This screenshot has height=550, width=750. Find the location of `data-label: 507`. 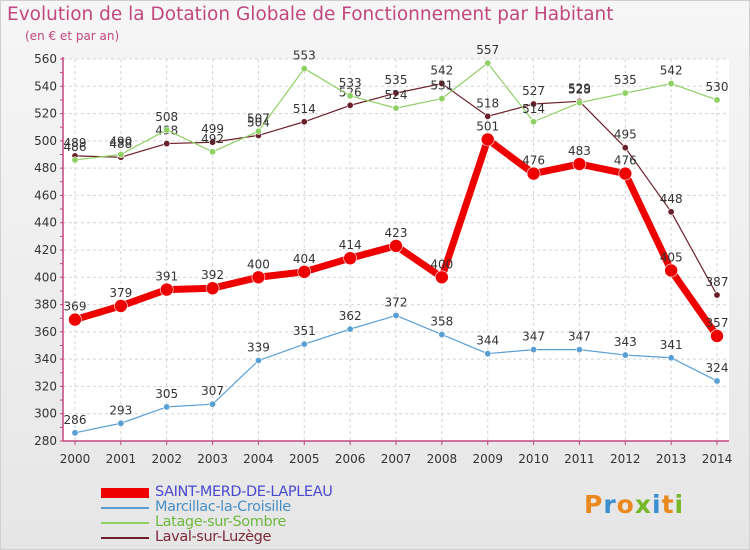

data-label: 507 is located at coordinates (258, 118).